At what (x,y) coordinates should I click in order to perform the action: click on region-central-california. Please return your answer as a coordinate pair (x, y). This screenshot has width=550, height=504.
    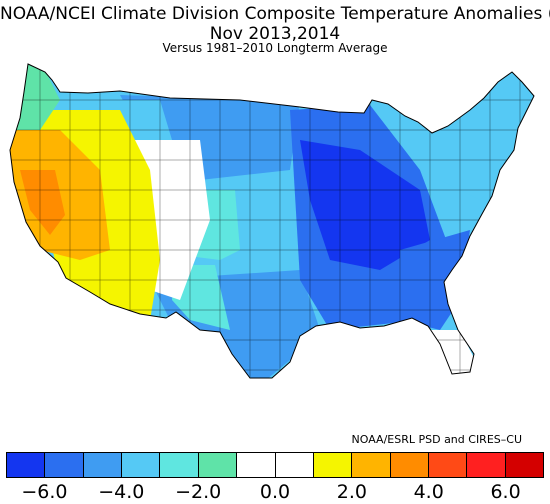
    Looking at the image, I should click on (42, 202).